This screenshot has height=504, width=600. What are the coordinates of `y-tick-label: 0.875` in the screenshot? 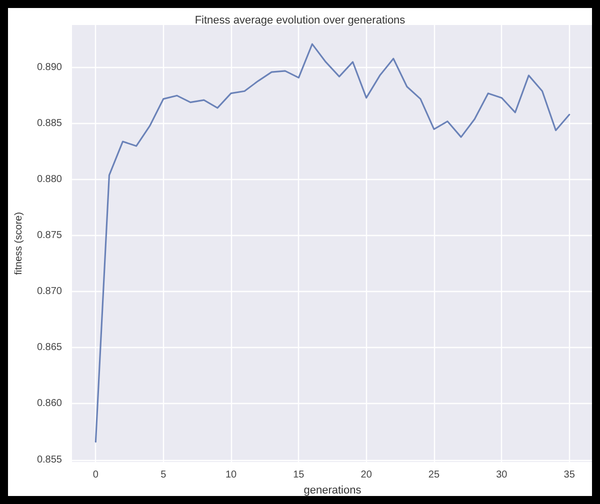 It's located at (49, 236).